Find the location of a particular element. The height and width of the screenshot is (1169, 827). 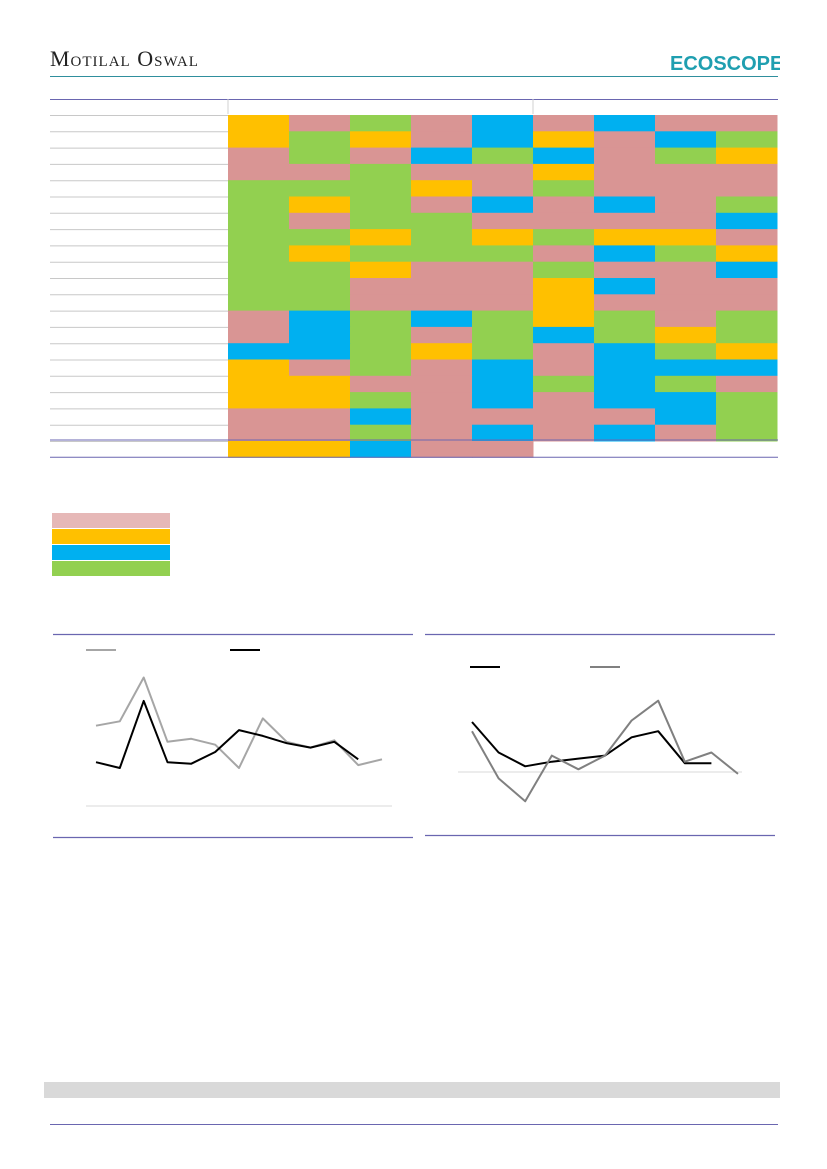

legend-swatch-blue is located at coordinates (111, 552).